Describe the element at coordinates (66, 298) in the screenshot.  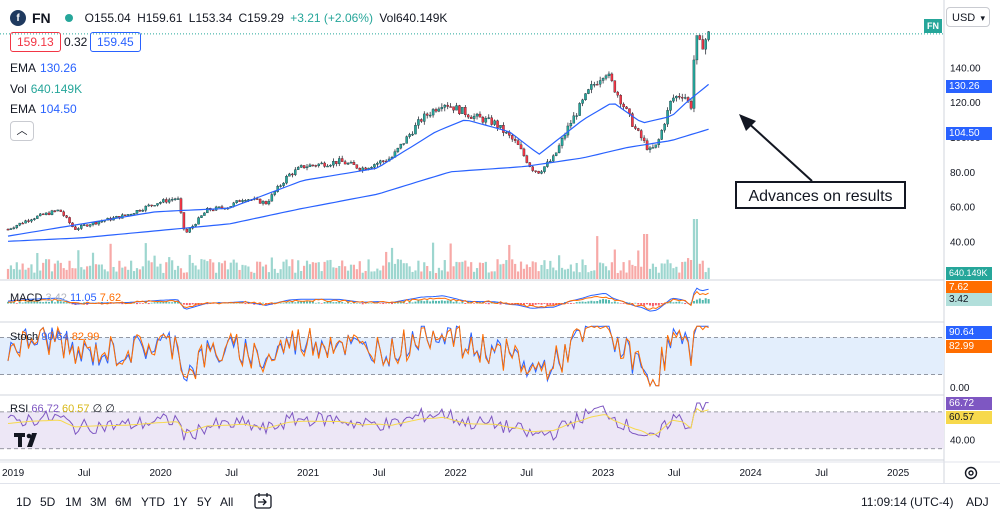
I see `macd-legend: MACD 3.42 11.05 7.62` at that location.